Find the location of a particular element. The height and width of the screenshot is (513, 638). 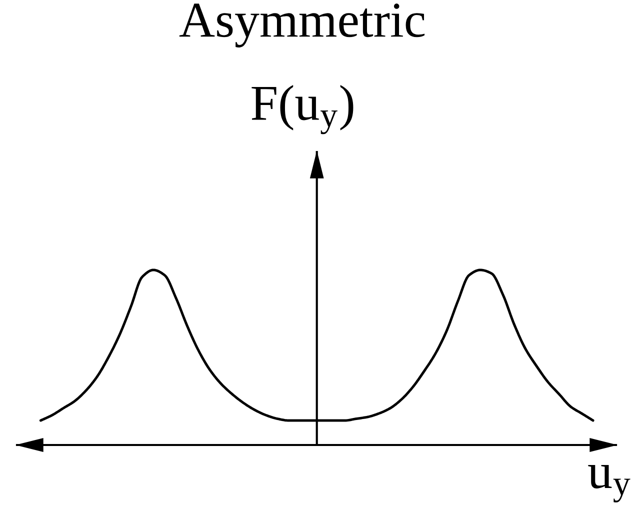

y-axis-title: F(u$_{y}$) is located at coordinates (303, 109).